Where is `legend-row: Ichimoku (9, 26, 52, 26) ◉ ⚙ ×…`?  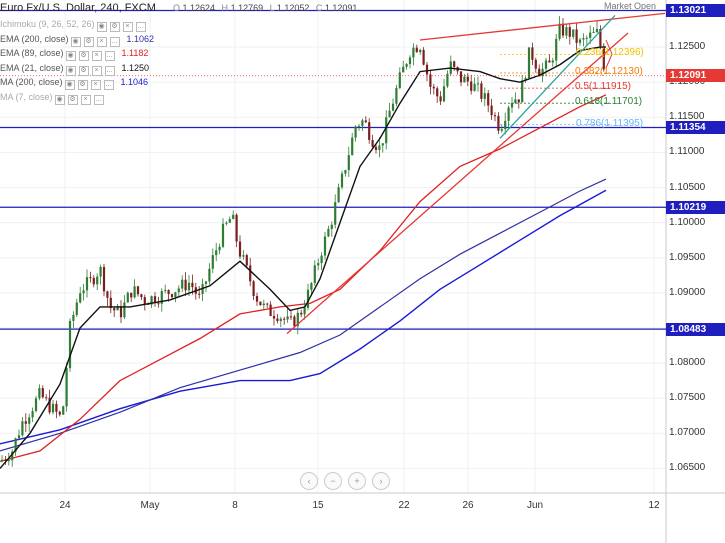
legend-row: Ichimoku (9, 26, 52, 26) ◉ ⚙ ×… is located at coordinates (73, 24).